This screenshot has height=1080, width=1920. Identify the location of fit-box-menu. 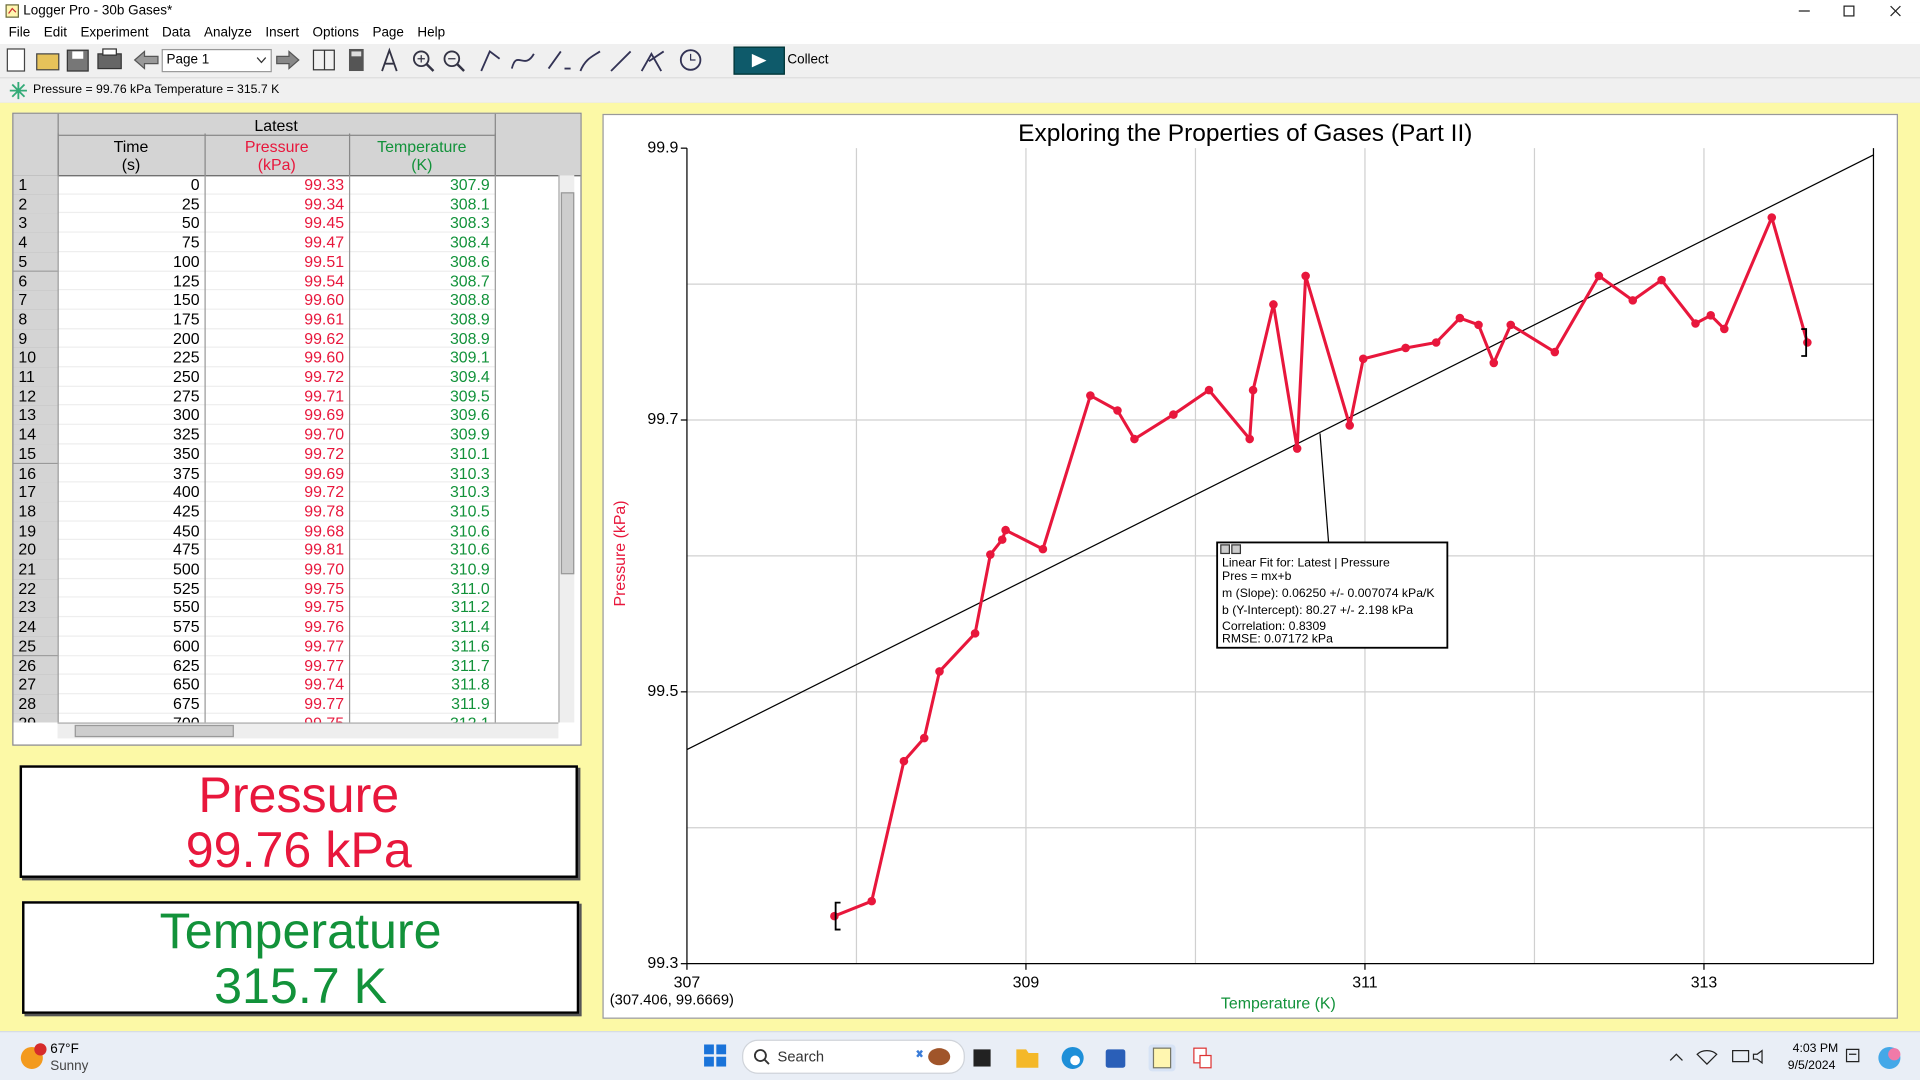
(1236, 549).